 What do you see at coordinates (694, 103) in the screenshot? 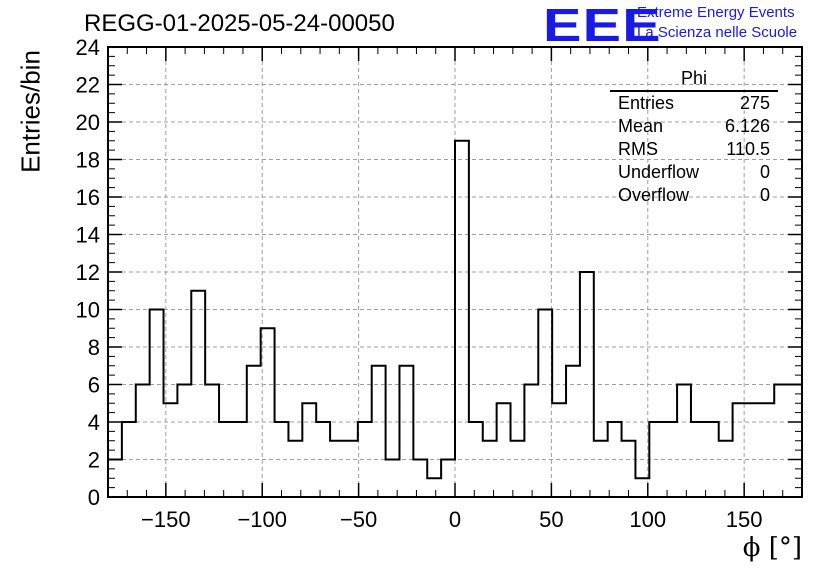
I see `stats-row: Entries 275` at bounding box center [694, 103].